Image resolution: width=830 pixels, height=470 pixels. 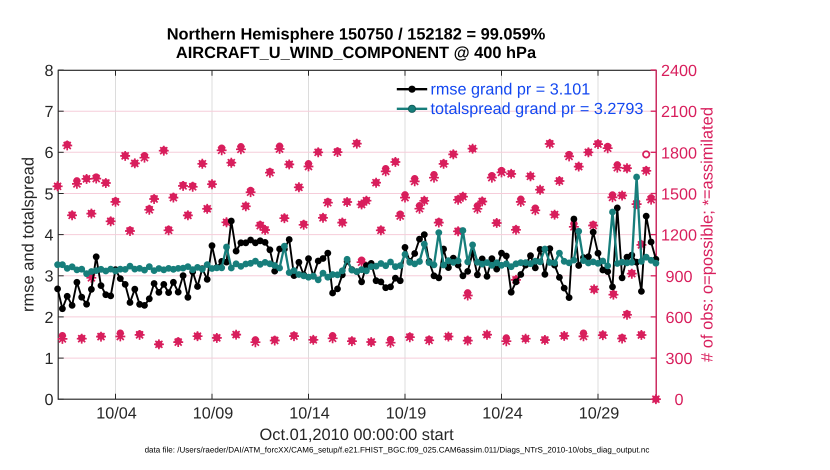 What do you see at coordinates (511, 90) in the screenshot?
I see `svg-text: rmse grand pr = 3.101` at bounding box center [511, 90].